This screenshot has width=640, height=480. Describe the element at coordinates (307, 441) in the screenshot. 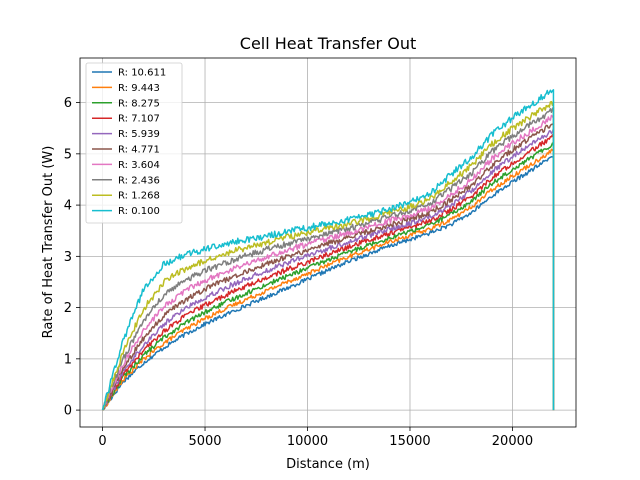

I see `x-tick-label: 10000` at that location.